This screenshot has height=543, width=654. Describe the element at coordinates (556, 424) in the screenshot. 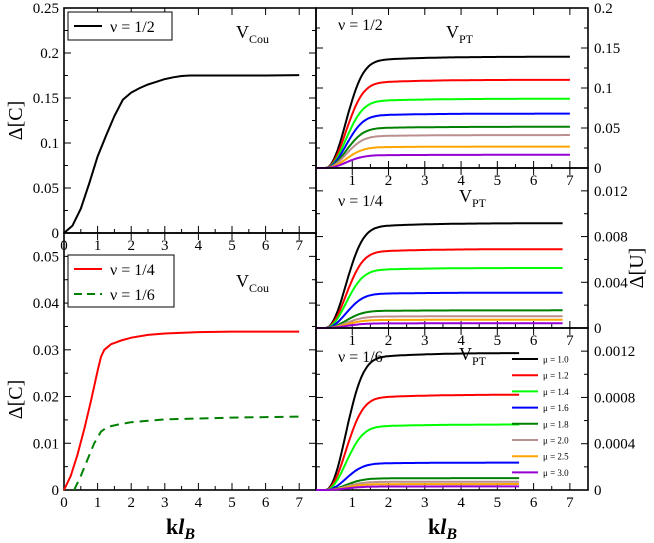

I see `legend-label: μ = 1.8` at that location.